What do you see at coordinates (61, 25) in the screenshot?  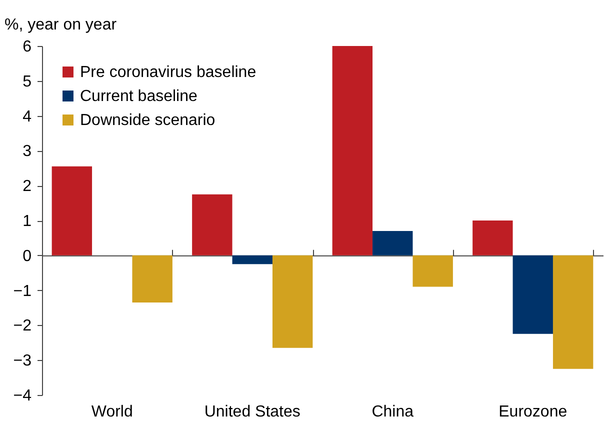 I see `y-axis-title: %, year on year` at bounding box center [61, 25].